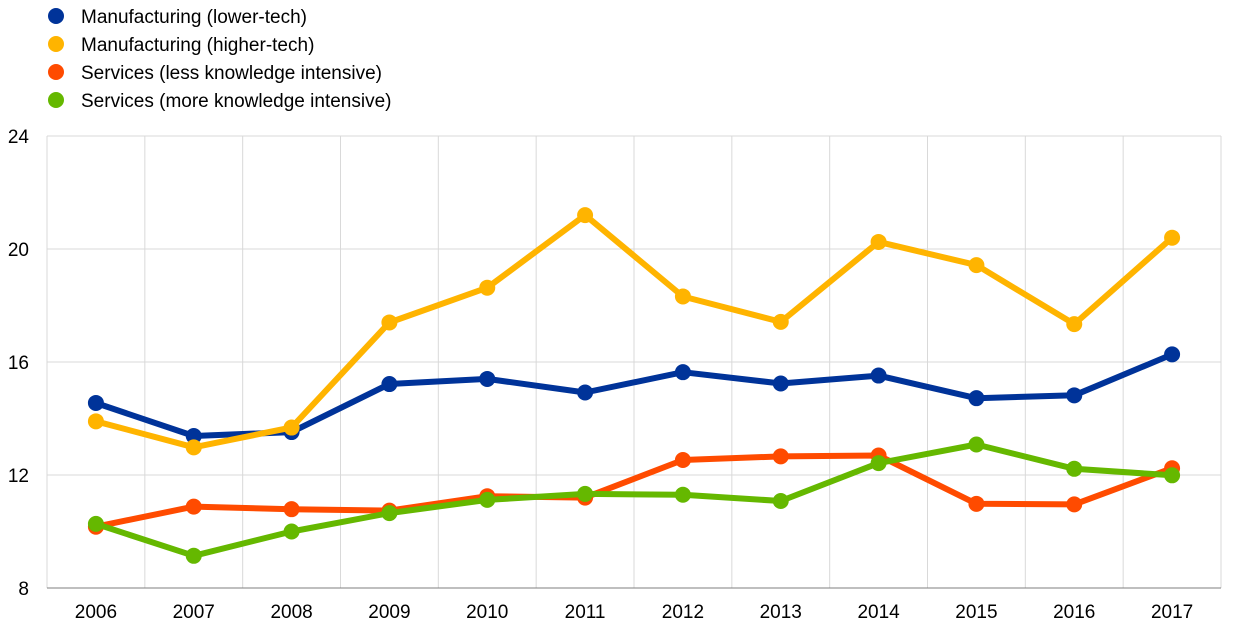  Describe the element at coordinates (18, 250) in the screenshot. I see `y-tick-label: 20` at that location.